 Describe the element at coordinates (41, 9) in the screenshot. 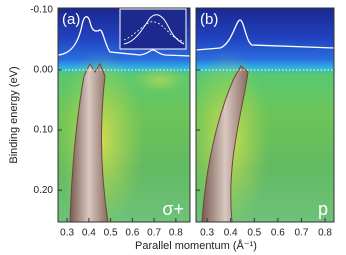

I see `y-tick-label: -0.10` at that location.